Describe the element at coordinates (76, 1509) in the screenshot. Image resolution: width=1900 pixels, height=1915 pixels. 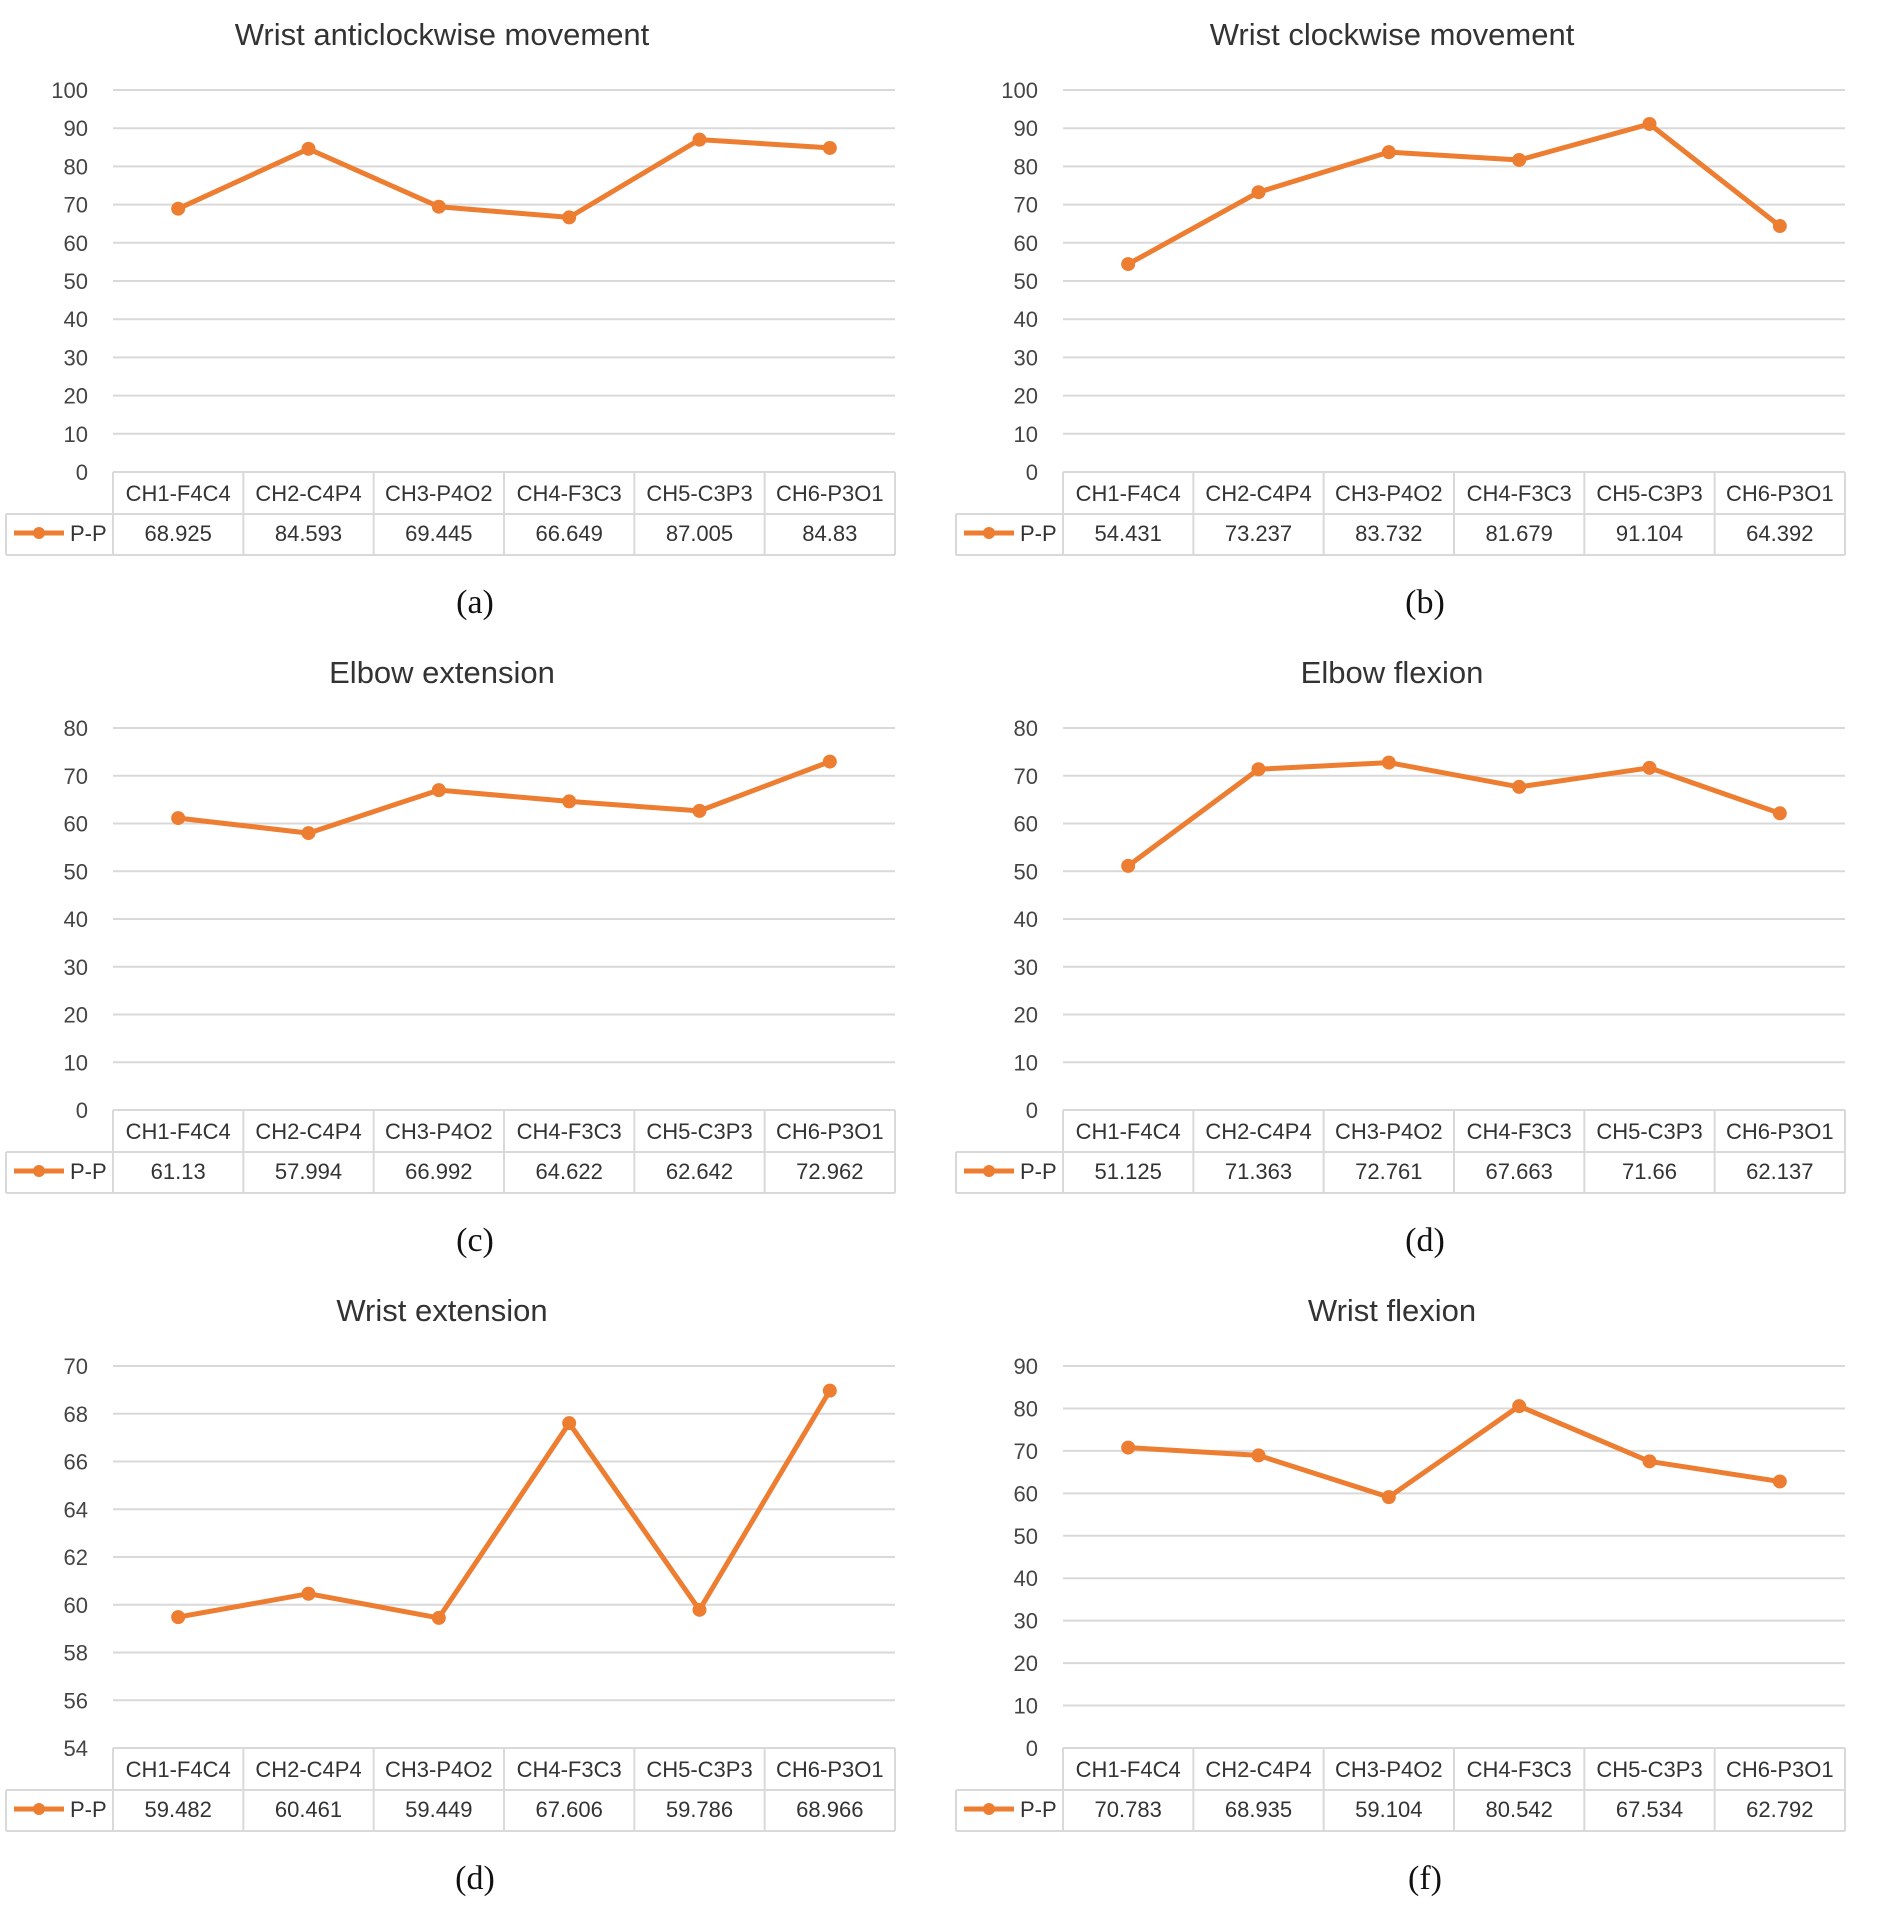
I see `y-tick-label: 64` at that location.